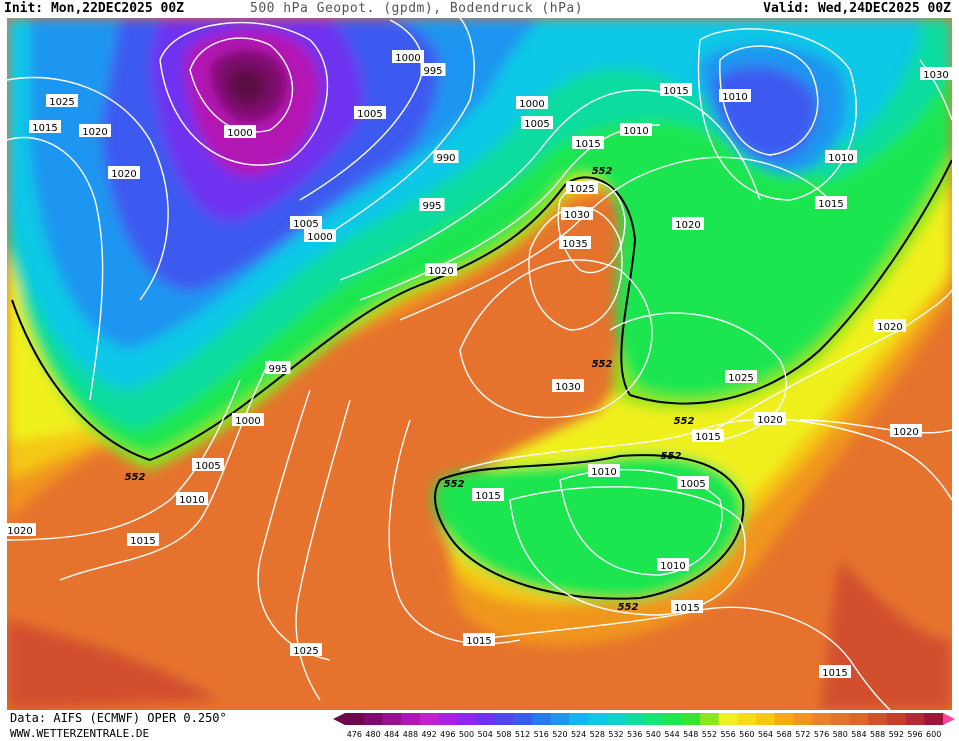 This screenshot has height=741, width=959. I want to click on isobar-label: 1025, so click(306, 650).